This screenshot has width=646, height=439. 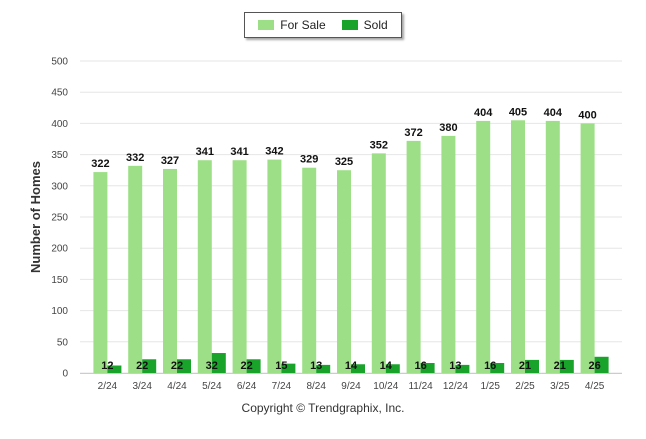 I want to click on data-label-for-sale: 332, so click(x=135, y=158).